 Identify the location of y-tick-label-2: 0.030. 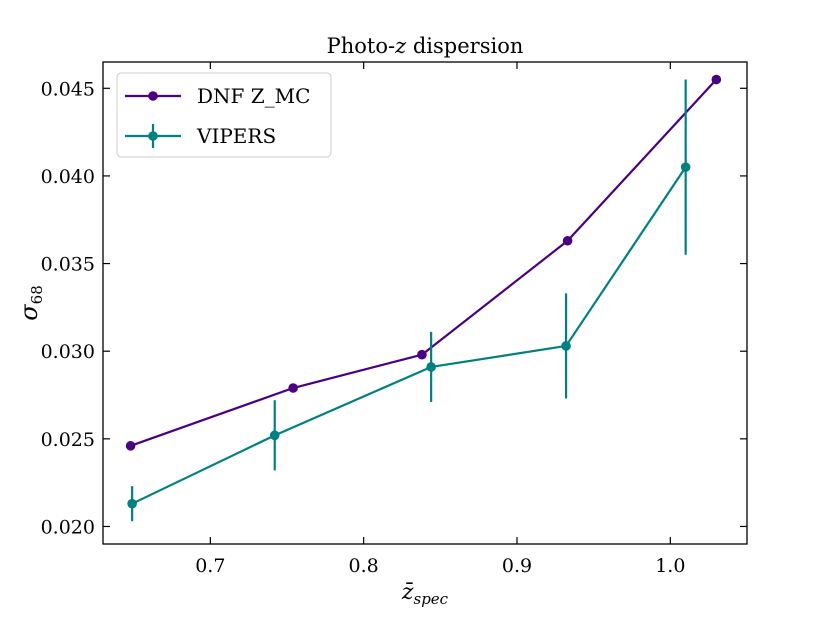
(68, 352).